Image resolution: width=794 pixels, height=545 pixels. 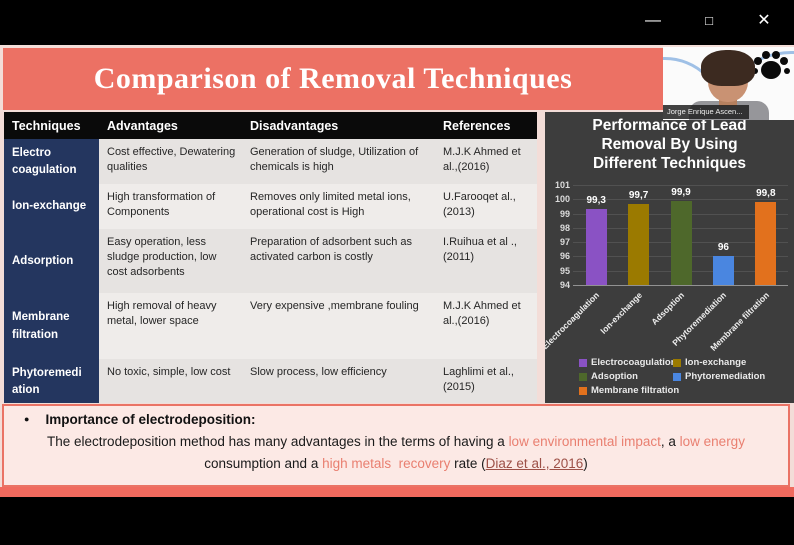 What do you see at coordinates (564, 213) in the screenshot?
I see `y-tick-label: 99` at bounding box center [564, 213].